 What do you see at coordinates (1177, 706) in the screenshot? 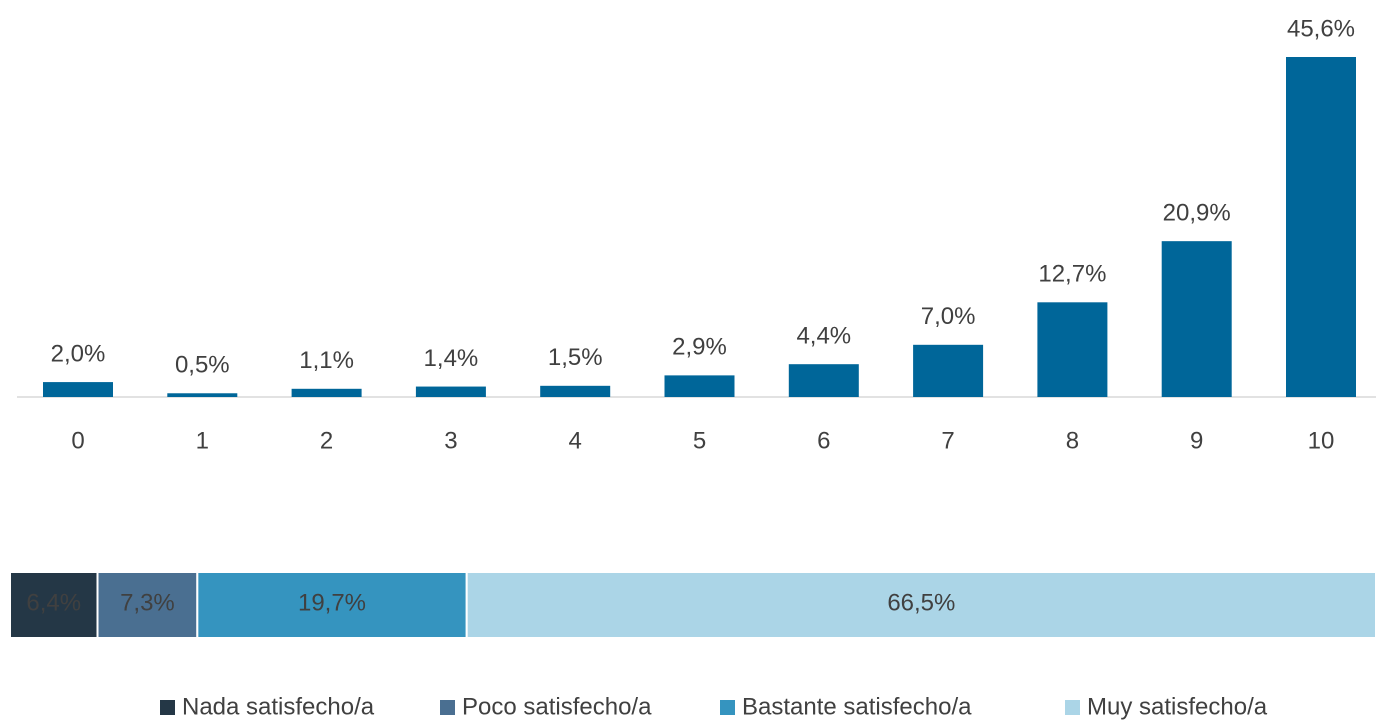
I see `legend-label: Muy satisfecho/a` at bounding box center [1177, 706].